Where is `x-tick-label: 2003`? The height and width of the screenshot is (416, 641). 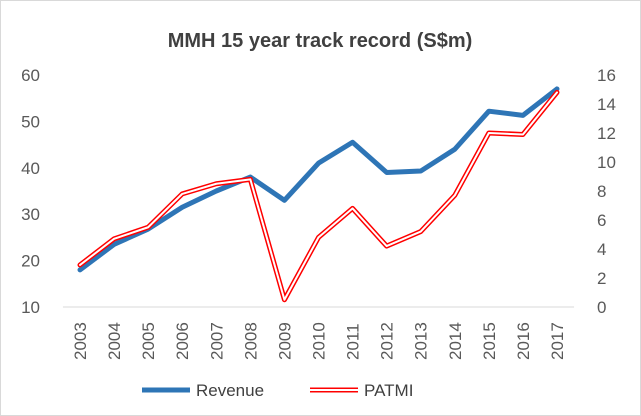
x-tick-label: 2003 is located at coordinates (80, 341).